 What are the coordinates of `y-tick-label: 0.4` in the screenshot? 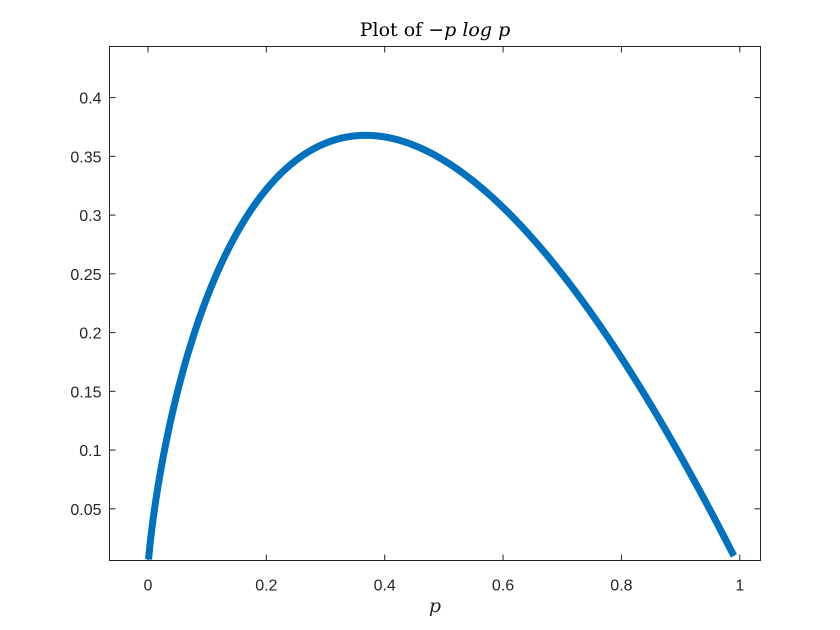 It's located at (90, 99).